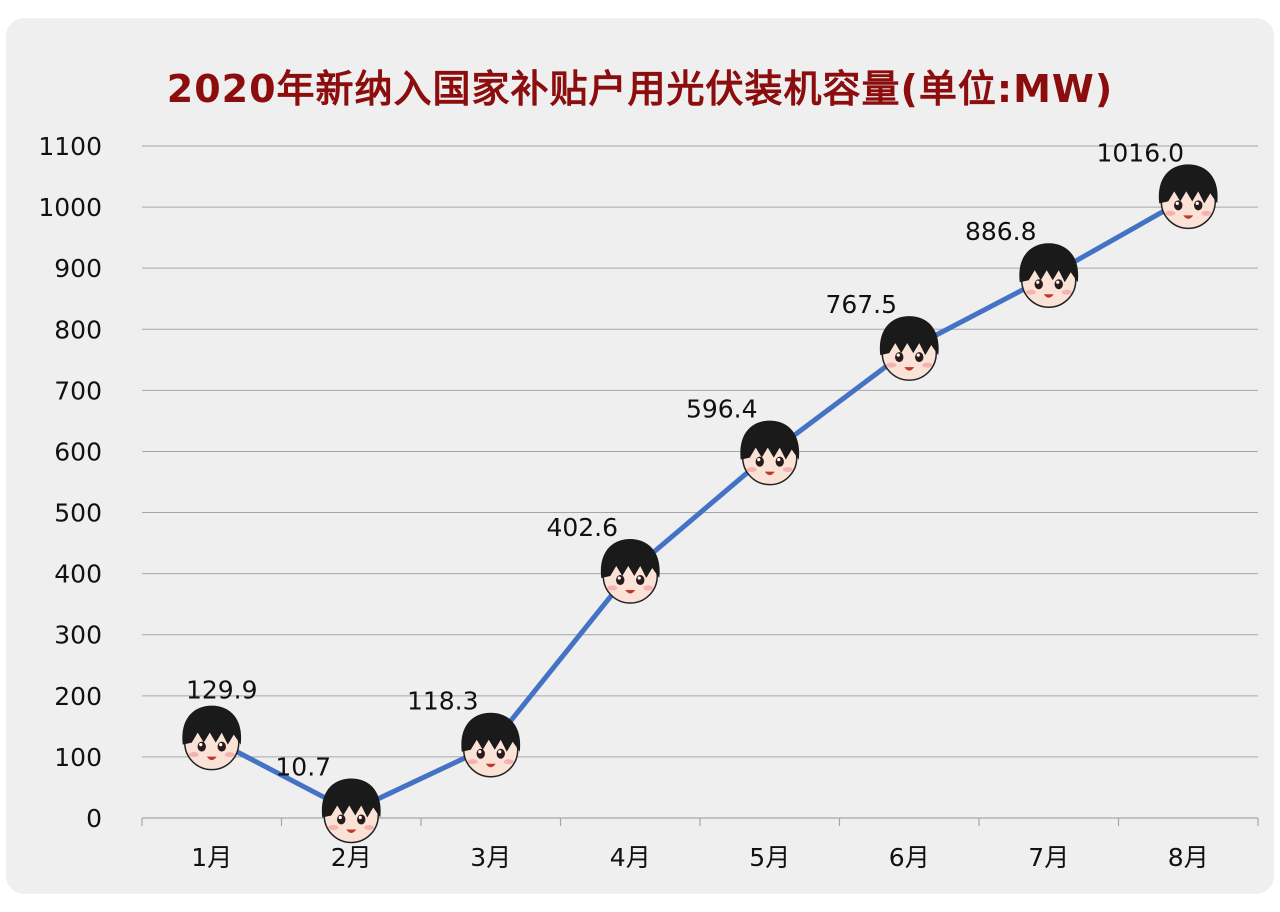 This screenshot has height=912, width=1280. Describe the element at coordinates (769, 857) in the screenshot. I see `x-tick-label: 5月` at that location.